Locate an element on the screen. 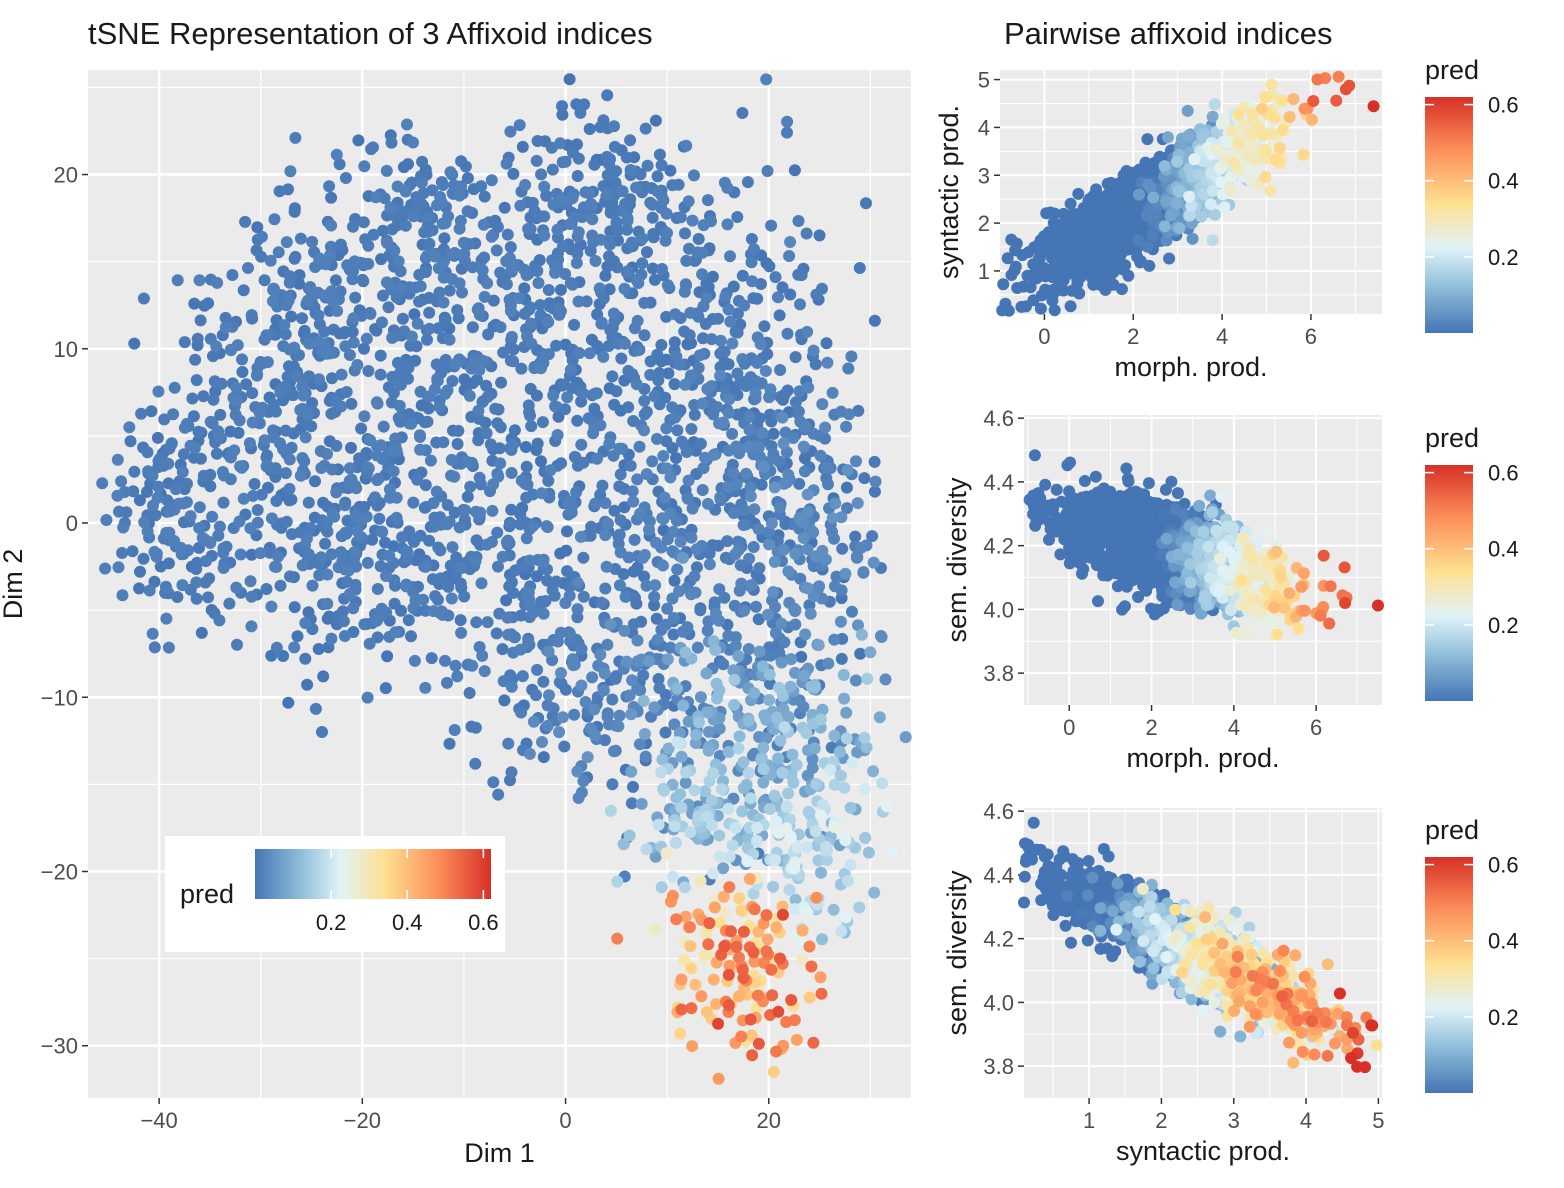 Image resolution: width=1564 pixels, height=1188 pixels. y-axis-title: Dim 2 is located at coordinates (14, 584).